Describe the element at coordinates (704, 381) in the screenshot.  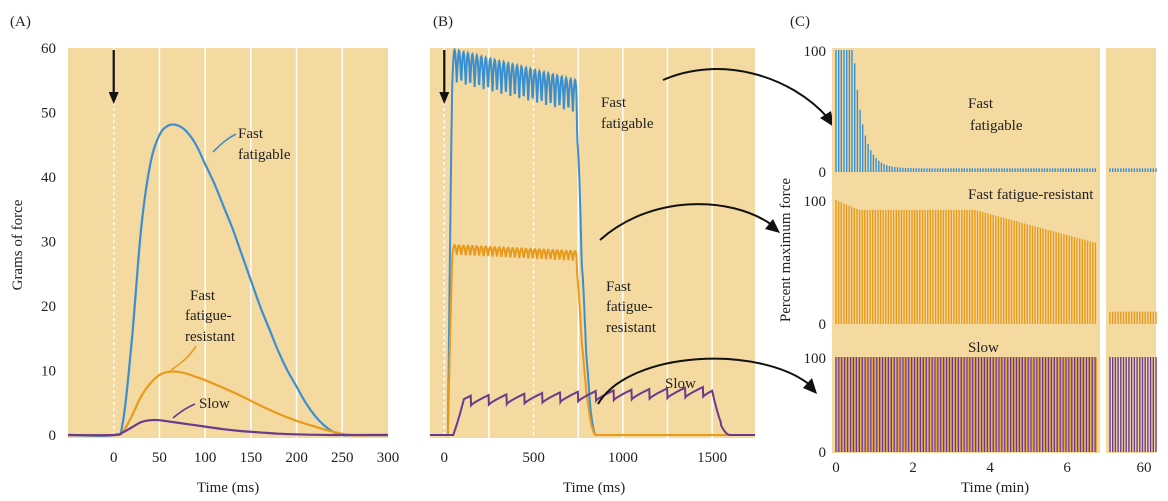
I see `connector-arrow-slow` at that location.